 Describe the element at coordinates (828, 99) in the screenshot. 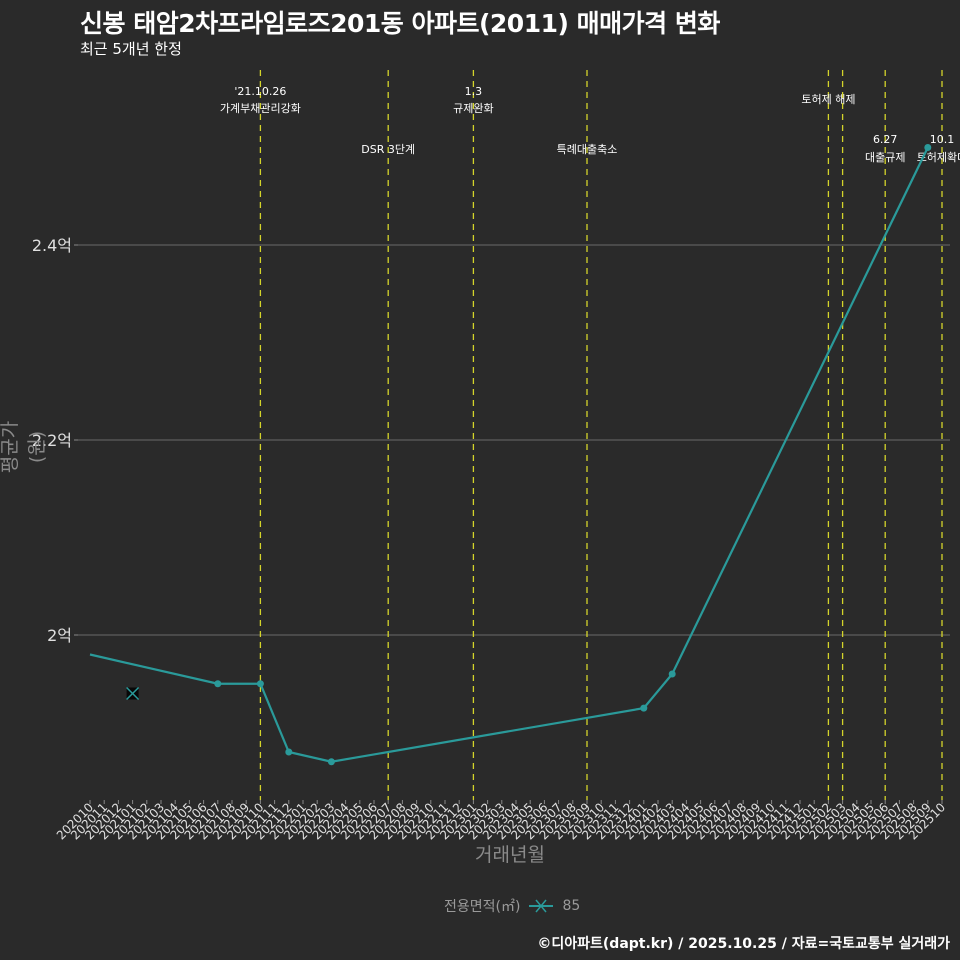

I see `event-label: 토허제 해제` at that location.